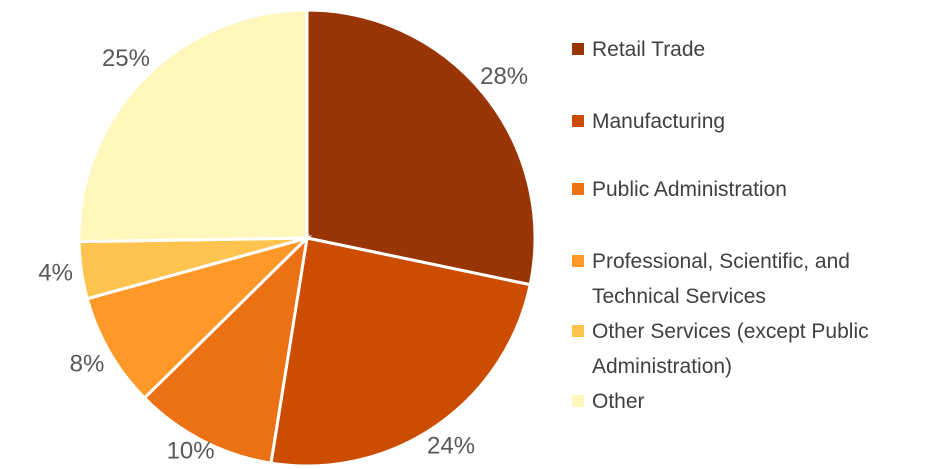 This screenshot has height=469, width=938. What do you see at coordinates (191, 450) in the screenshot?
I see `data-label: 10%` at bounding box center [191, 450].